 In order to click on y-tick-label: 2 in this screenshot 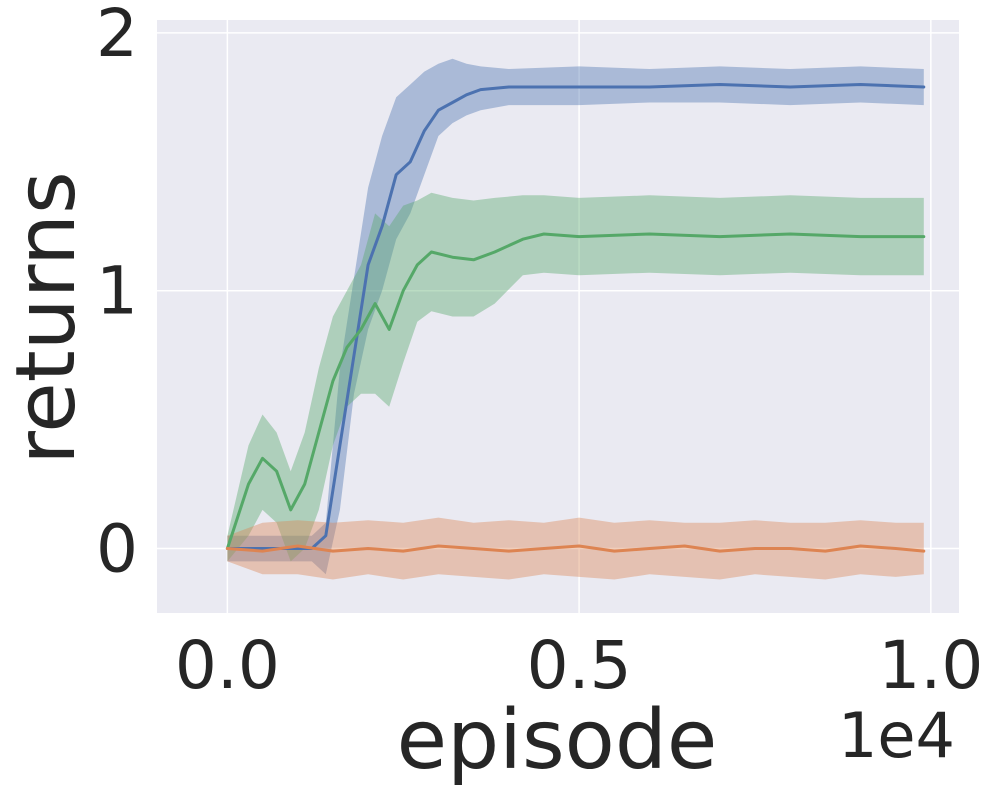, I will do `click(117, 36)`.